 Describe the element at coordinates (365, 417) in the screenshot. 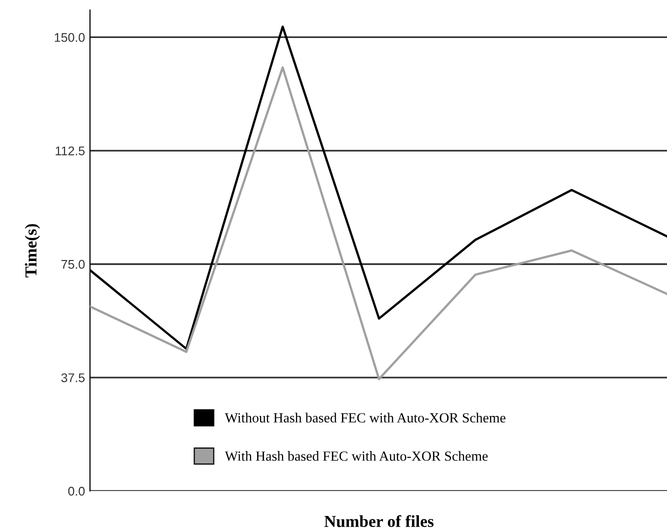

I see `legend-label: Without Hash based FEC with Auto-XOR Scheme` at that location.